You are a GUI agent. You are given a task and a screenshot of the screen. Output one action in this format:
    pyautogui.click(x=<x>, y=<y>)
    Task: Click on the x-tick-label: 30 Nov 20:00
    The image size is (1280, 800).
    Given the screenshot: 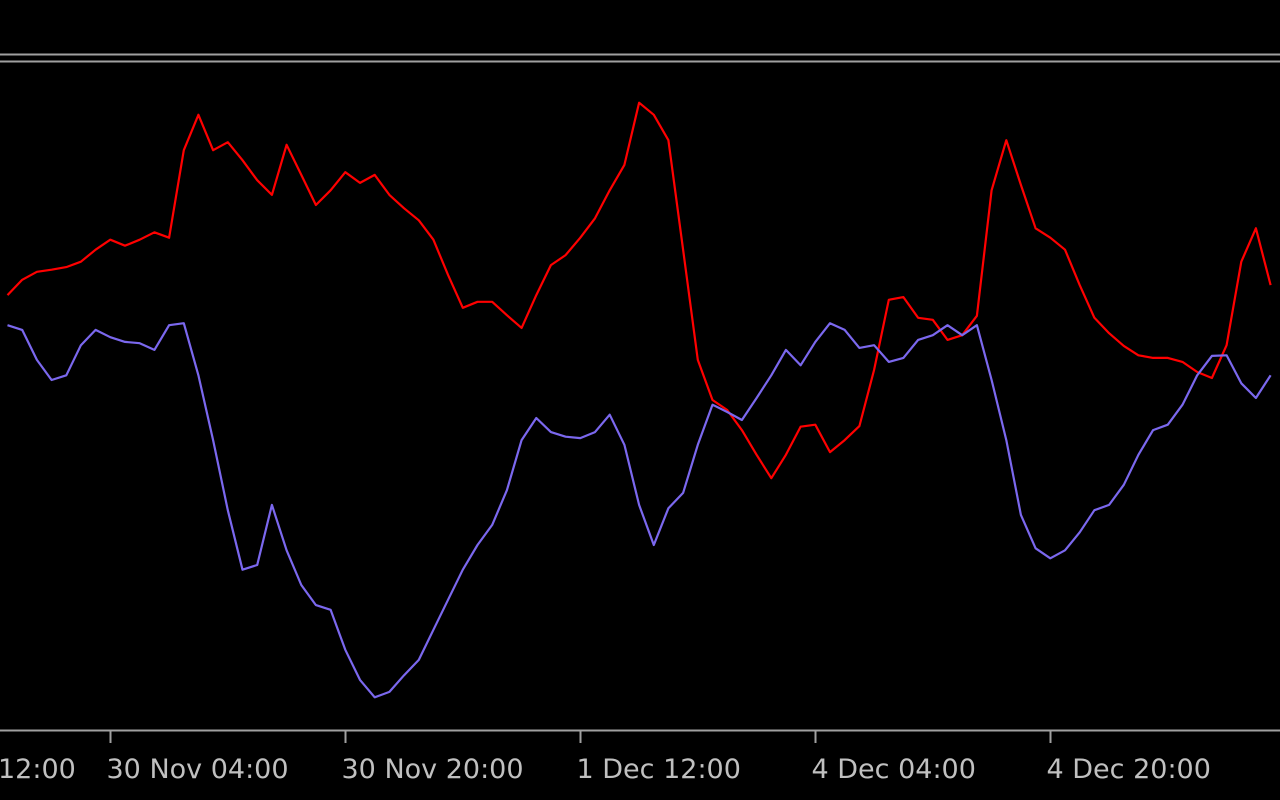 What is the action you would take?
    pyautogui.click(x=433, y=769)
    